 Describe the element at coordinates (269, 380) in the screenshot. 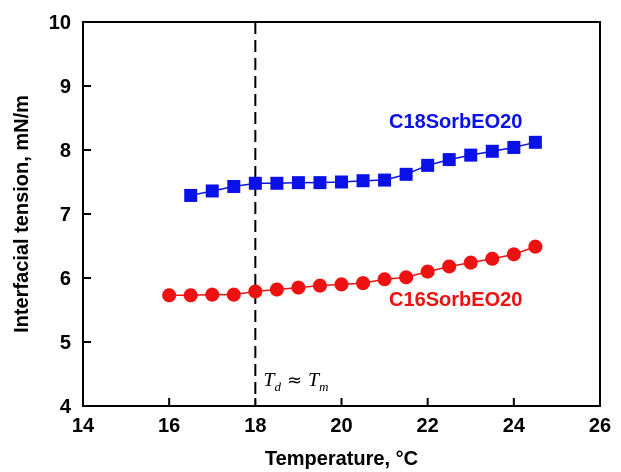

I see `marker-t1: T` at that location.